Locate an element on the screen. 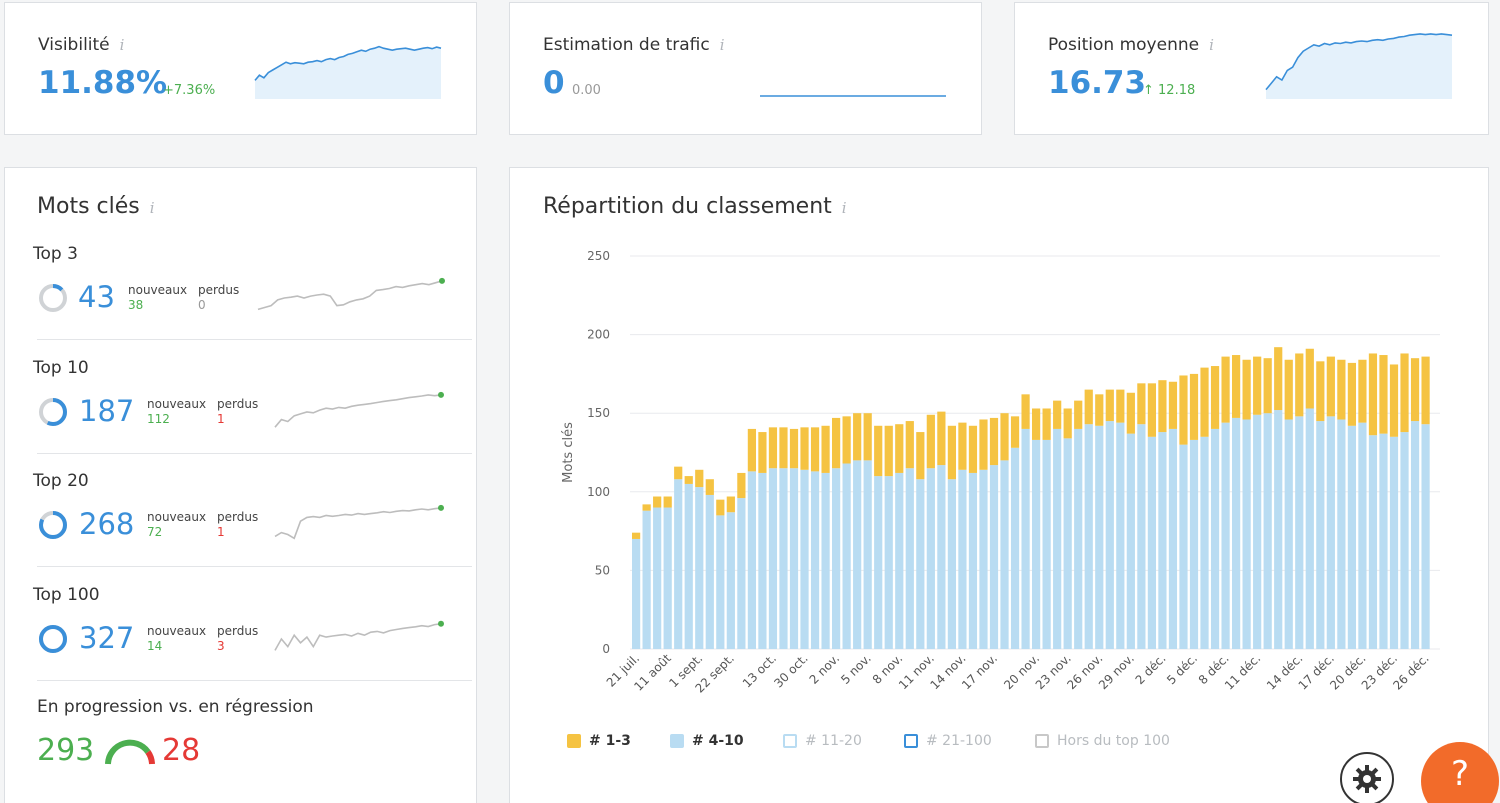  kw-new-label: nouveaux is located at coordinates (177, 631).